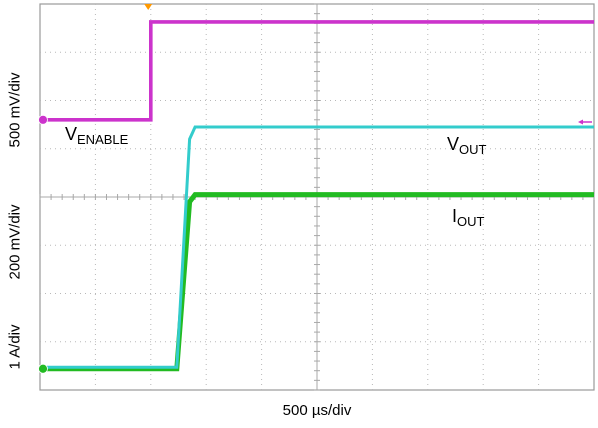  What do you see at coordinates (15, 347) in the screenshot?
I see `y-axis-label-amps: 1 A/div` at bounding box center [15, 347].